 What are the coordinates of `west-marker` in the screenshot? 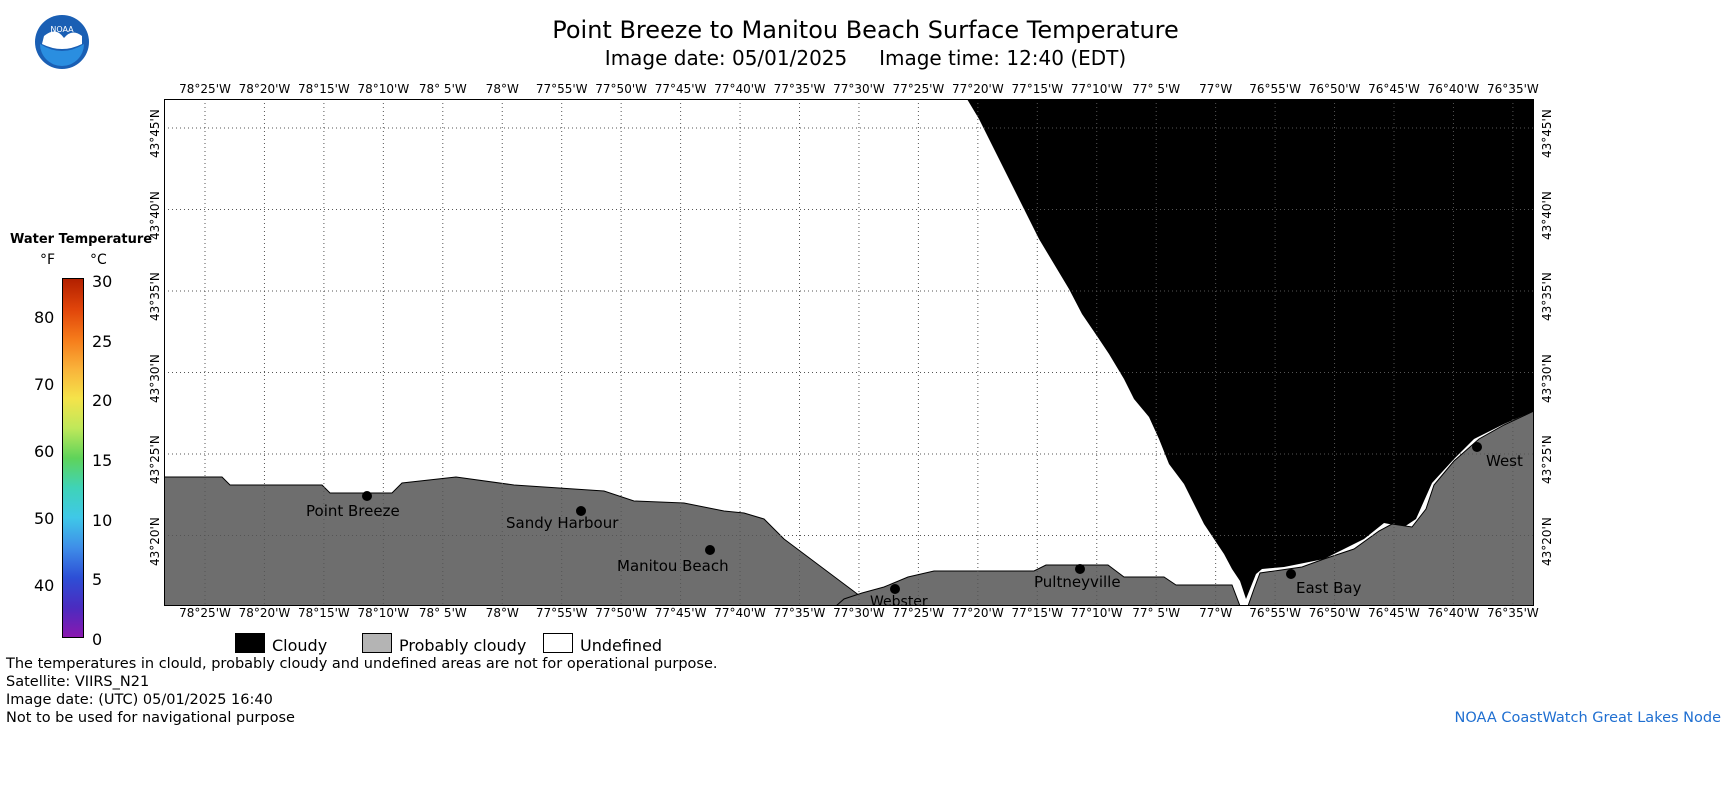 It's located at (1477, 447).